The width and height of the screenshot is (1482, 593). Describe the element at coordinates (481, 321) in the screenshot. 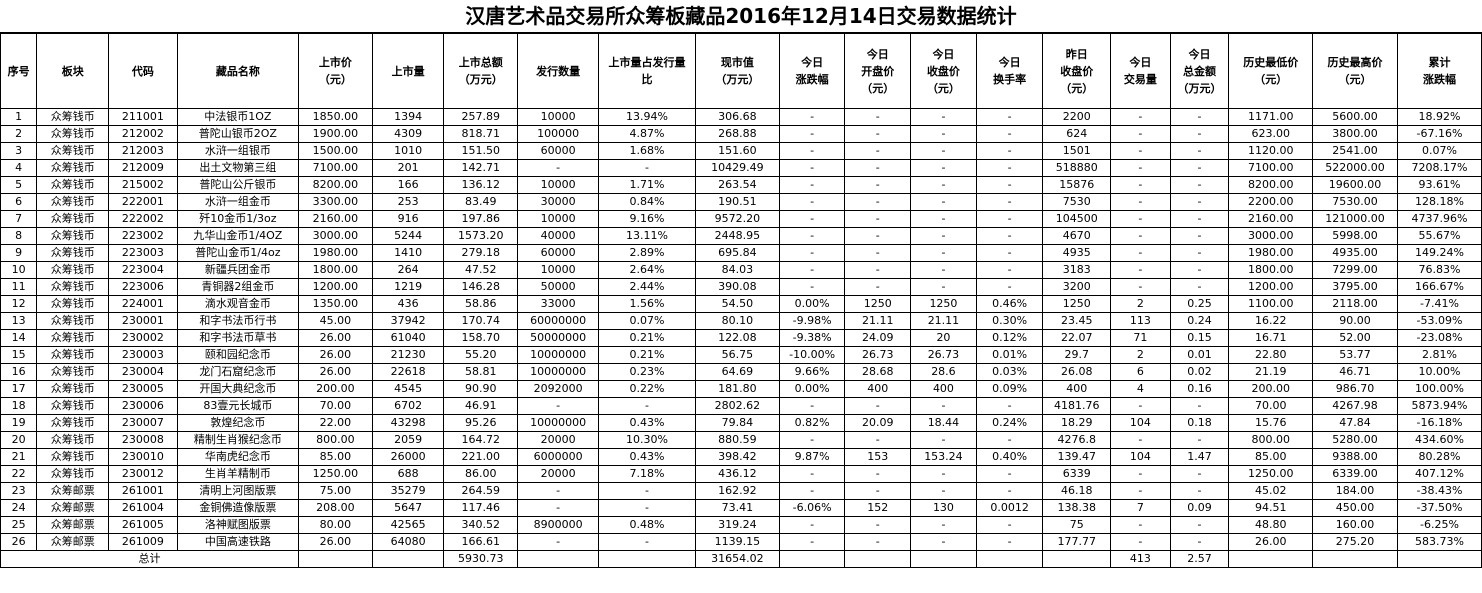

I see `table-cell: 170.74` at that location.